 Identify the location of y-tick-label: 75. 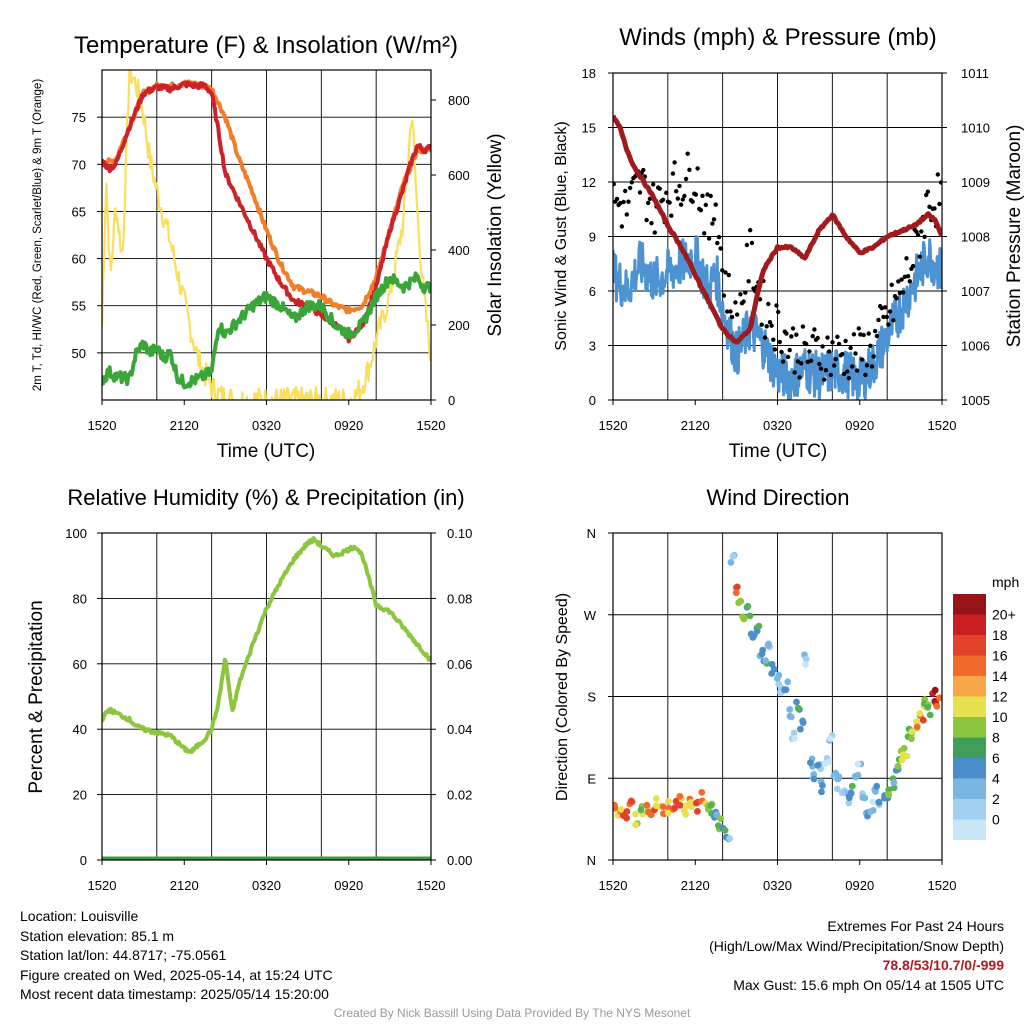
(79, 117).